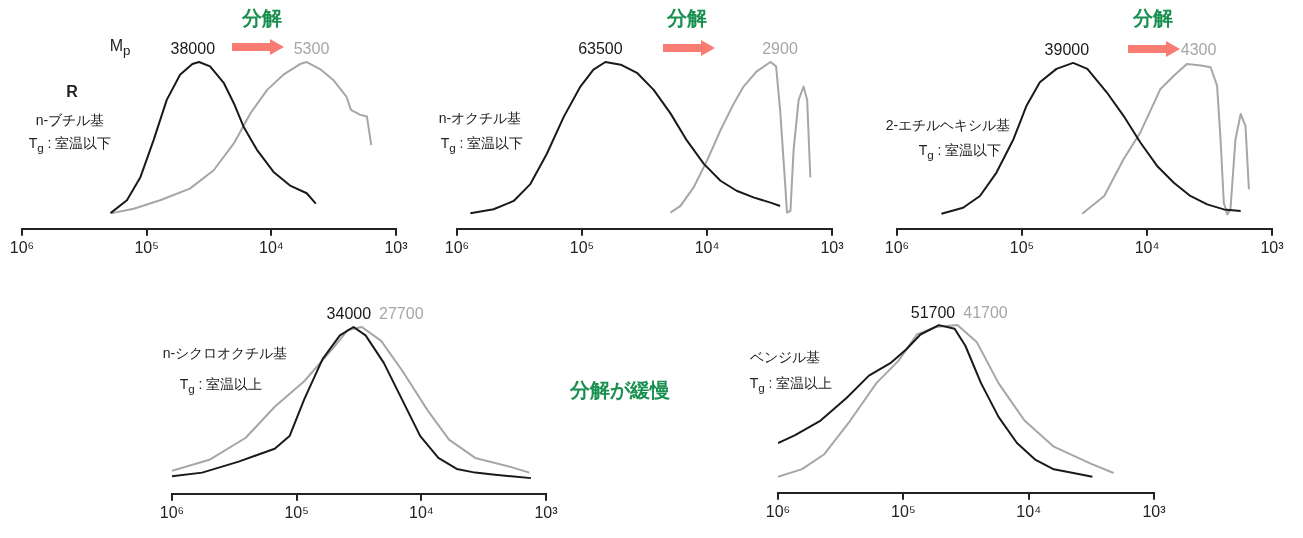 The width and height of the screenshot is (1303, 538). What do you see at coordinates (620, 390) in the screenshot?
I see `text: 分解が緩慢` at bounding box center [620, 390].